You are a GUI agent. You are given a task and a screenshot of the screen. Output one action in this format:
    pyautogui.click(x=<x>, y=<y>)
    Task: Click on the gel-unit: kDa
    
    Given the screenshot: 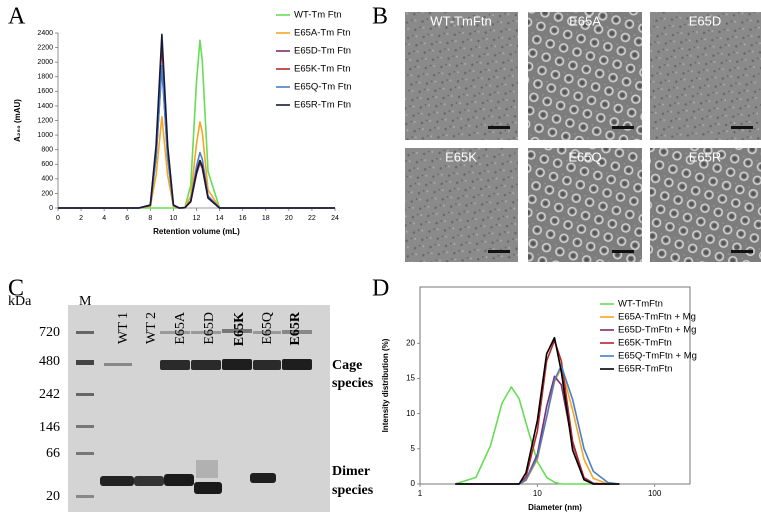 What is the action you would take?
    pyautogui.click(x=20, y=301)
    